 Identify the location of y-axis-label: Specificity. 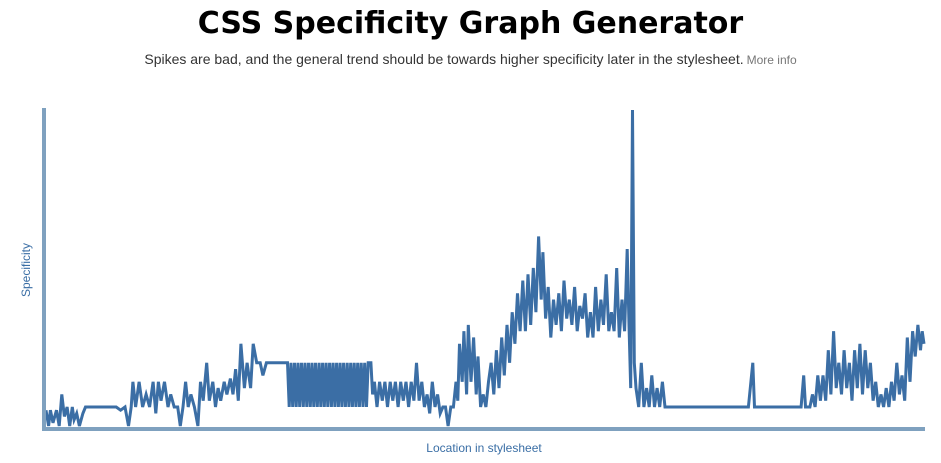
(26, 270).